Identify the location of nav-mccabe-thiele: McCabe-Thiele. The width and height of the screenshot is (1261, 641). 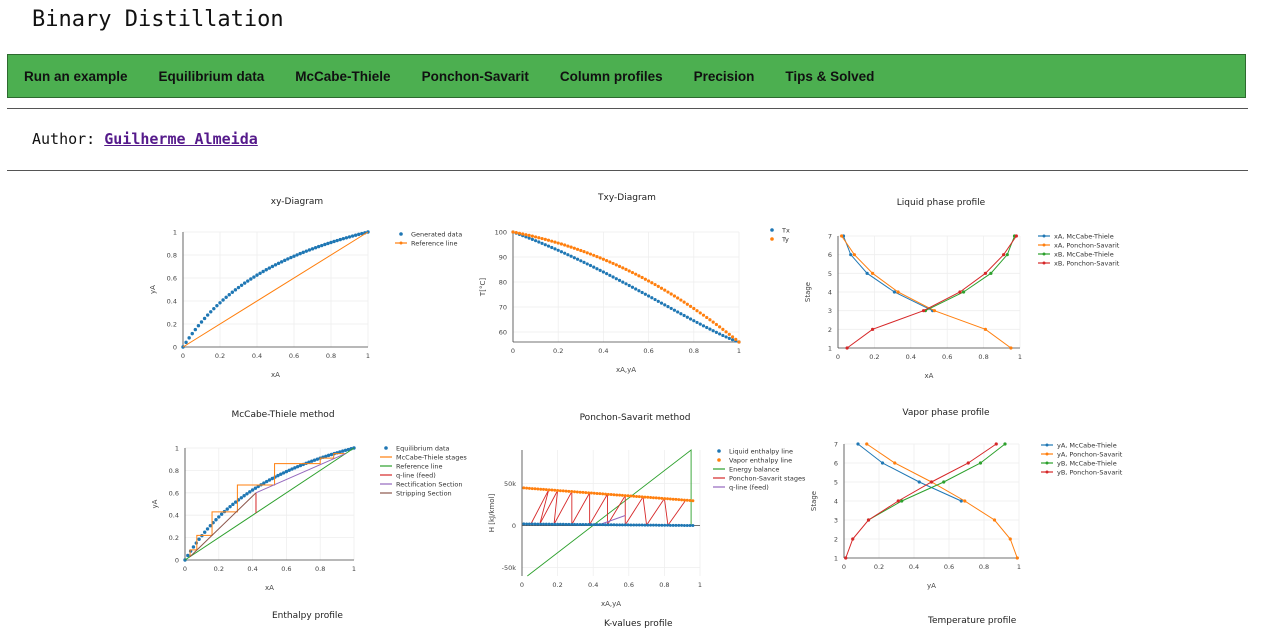
(343, 76).